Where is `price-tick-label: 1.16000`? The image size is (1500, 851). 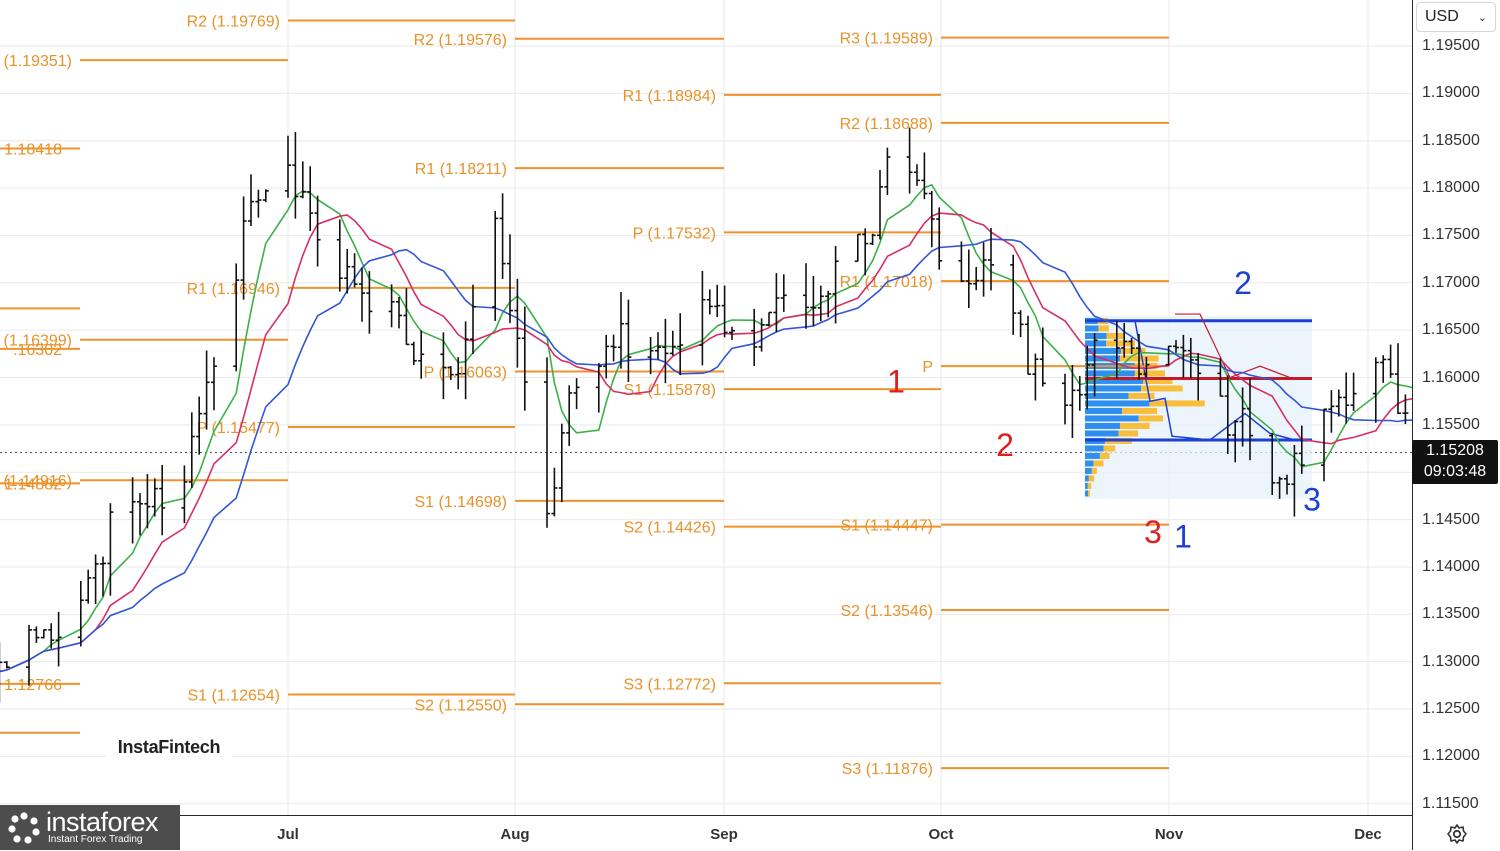 price-tick-label: 1.16000 is located at coordinates (1451, 377).